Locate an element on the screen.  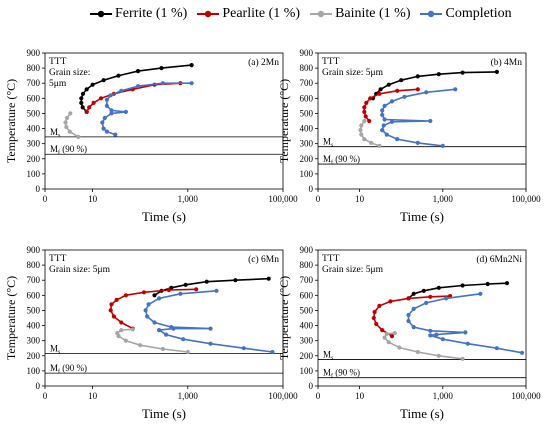
ms-label: Ms is located at coordinates (55, 133).